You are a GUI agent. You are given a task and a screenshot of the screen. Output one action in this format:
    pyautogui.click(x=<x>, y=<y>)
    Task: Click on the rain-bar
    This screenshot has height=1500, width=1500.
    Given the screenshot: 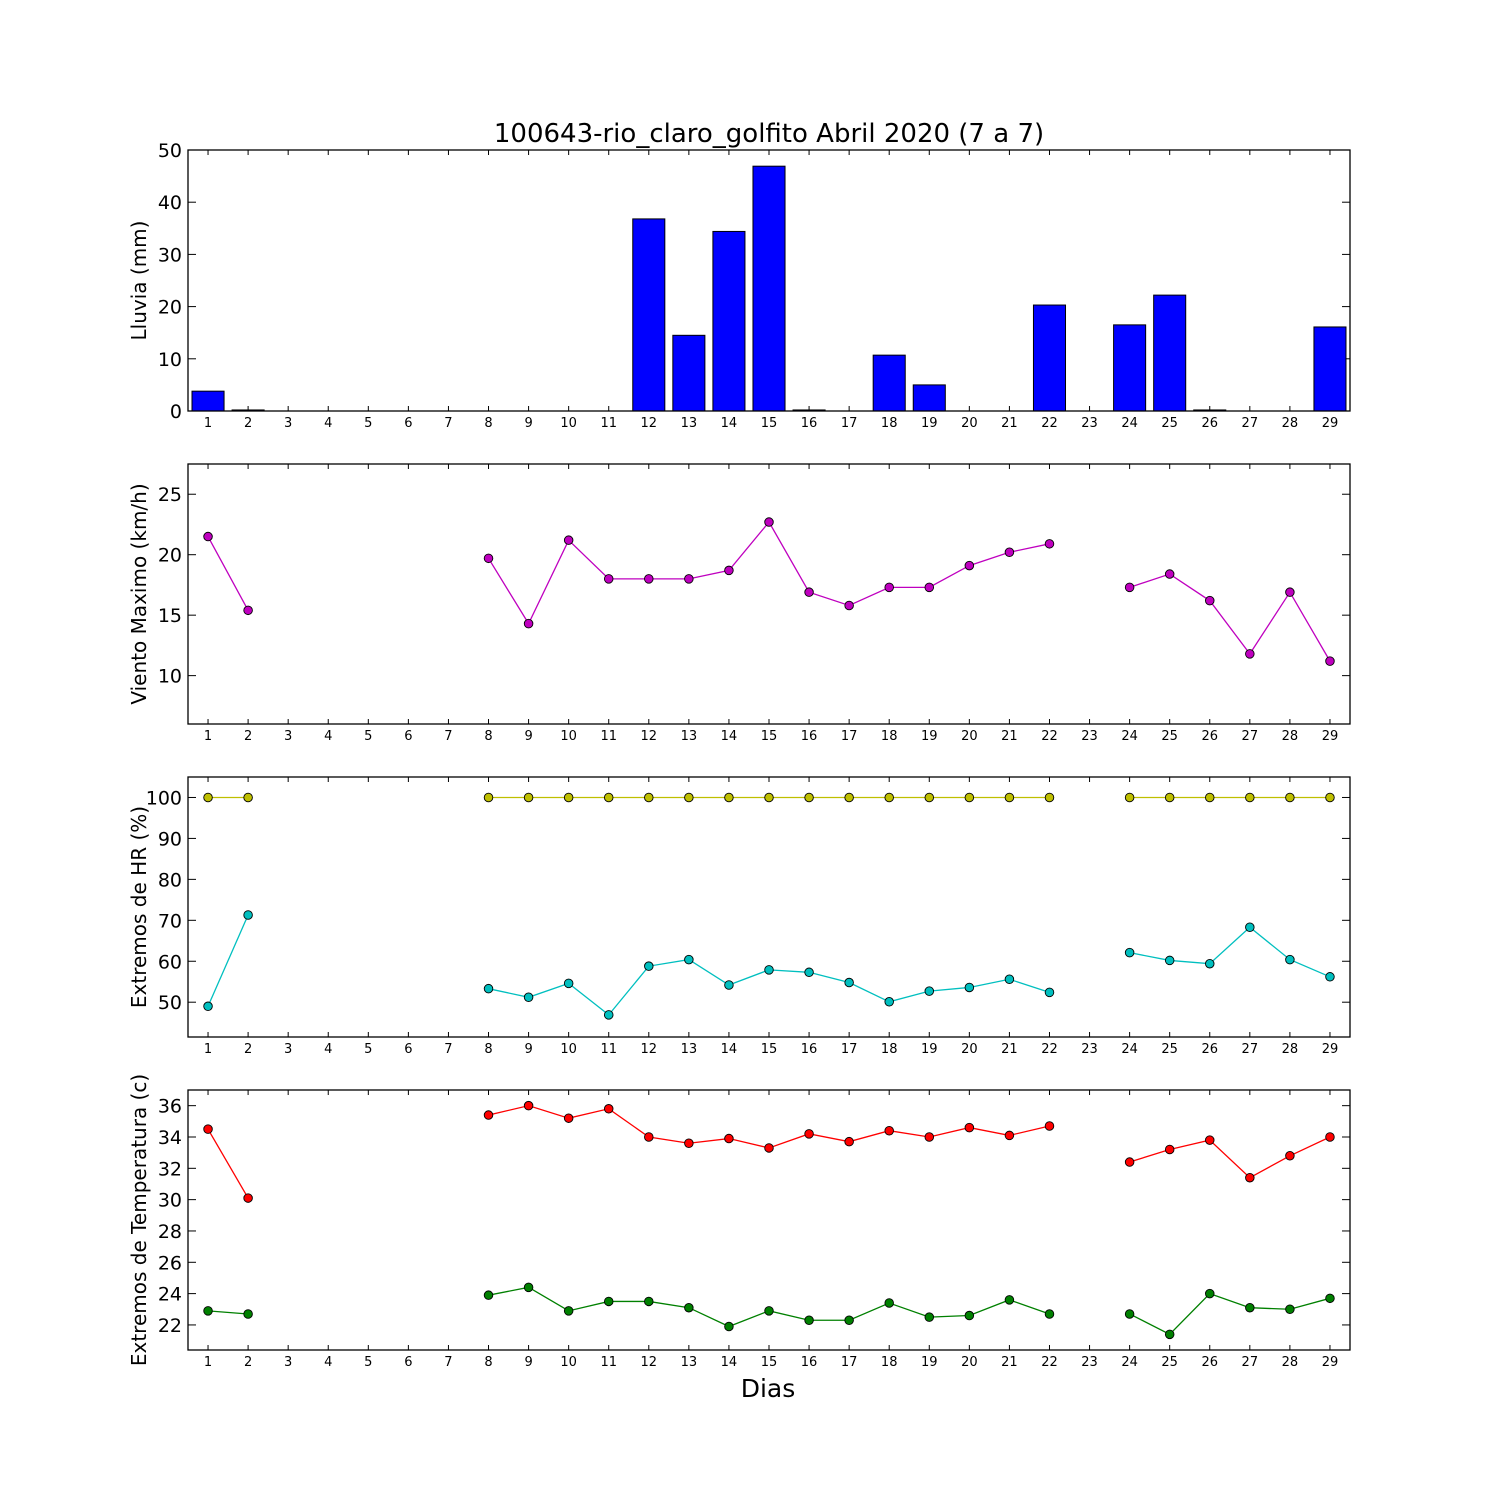 What is the action you would take?
    pyautogui.click(x=1170, y=353)
    